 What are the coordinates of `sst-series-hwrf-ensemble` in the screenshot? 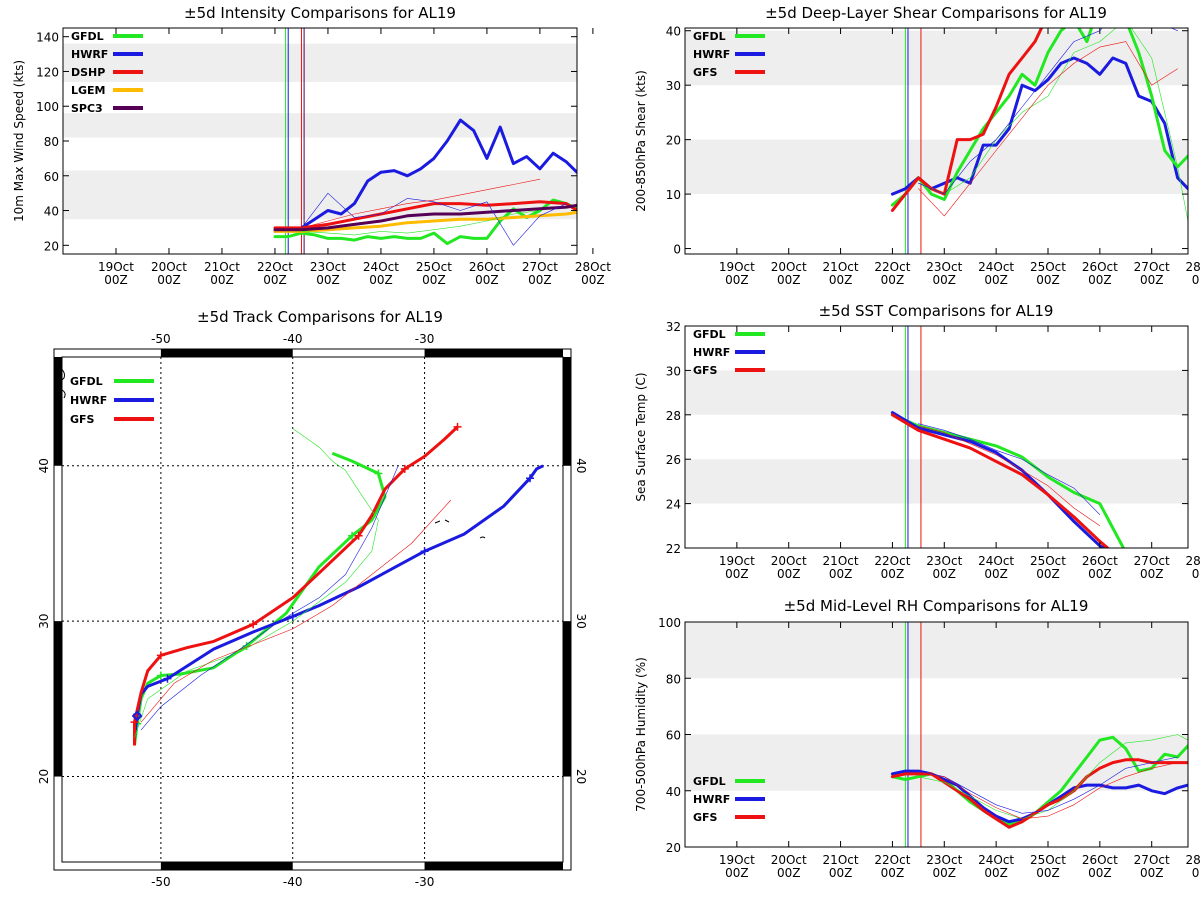 It's located at (1009, 469).